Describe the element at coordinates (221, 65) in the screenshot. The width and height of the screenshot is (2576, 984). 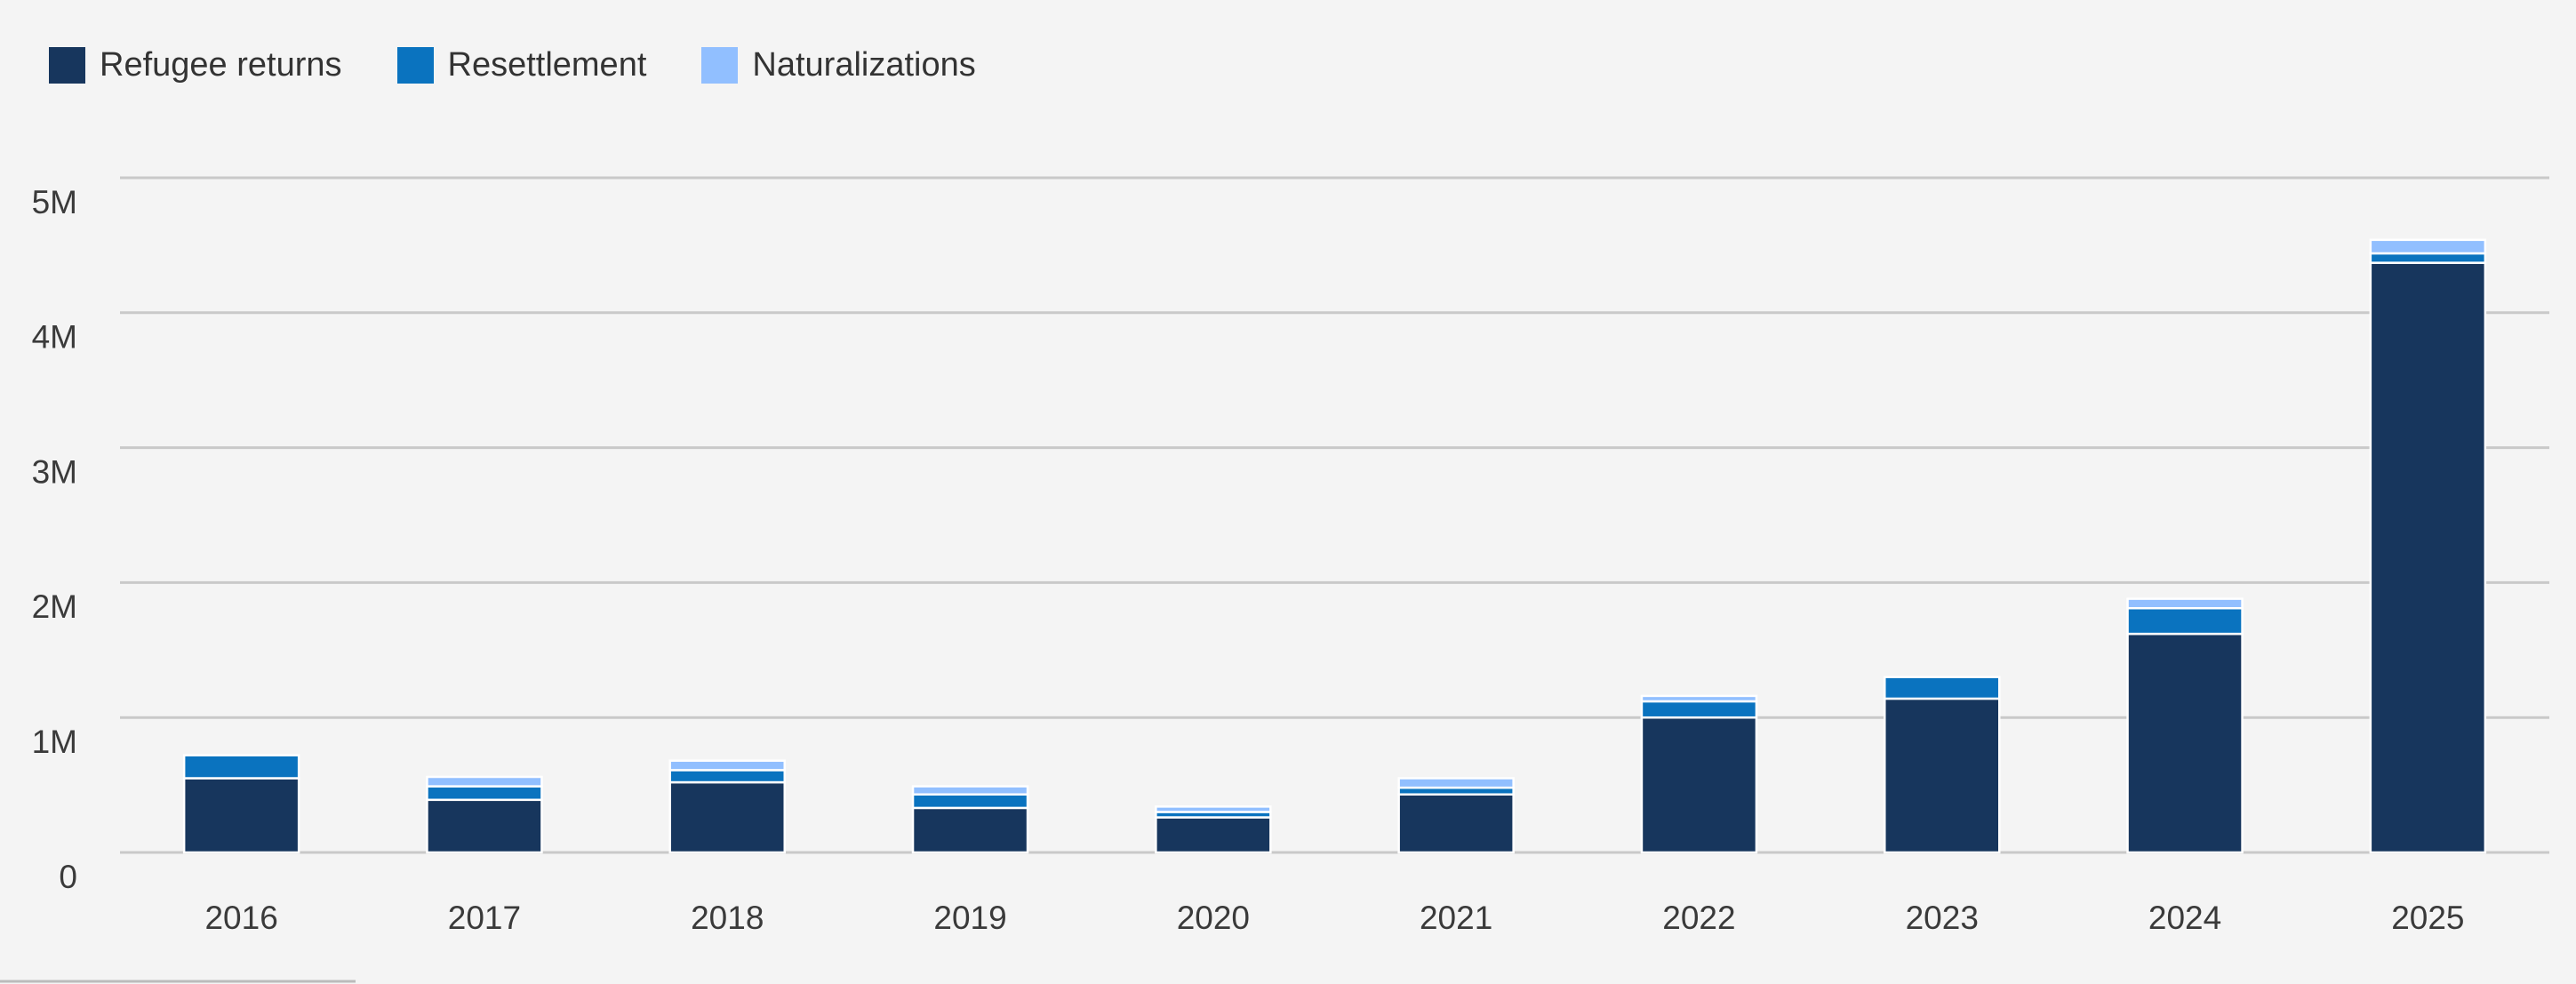
I see `legend-label: Refugee returns` at that location.